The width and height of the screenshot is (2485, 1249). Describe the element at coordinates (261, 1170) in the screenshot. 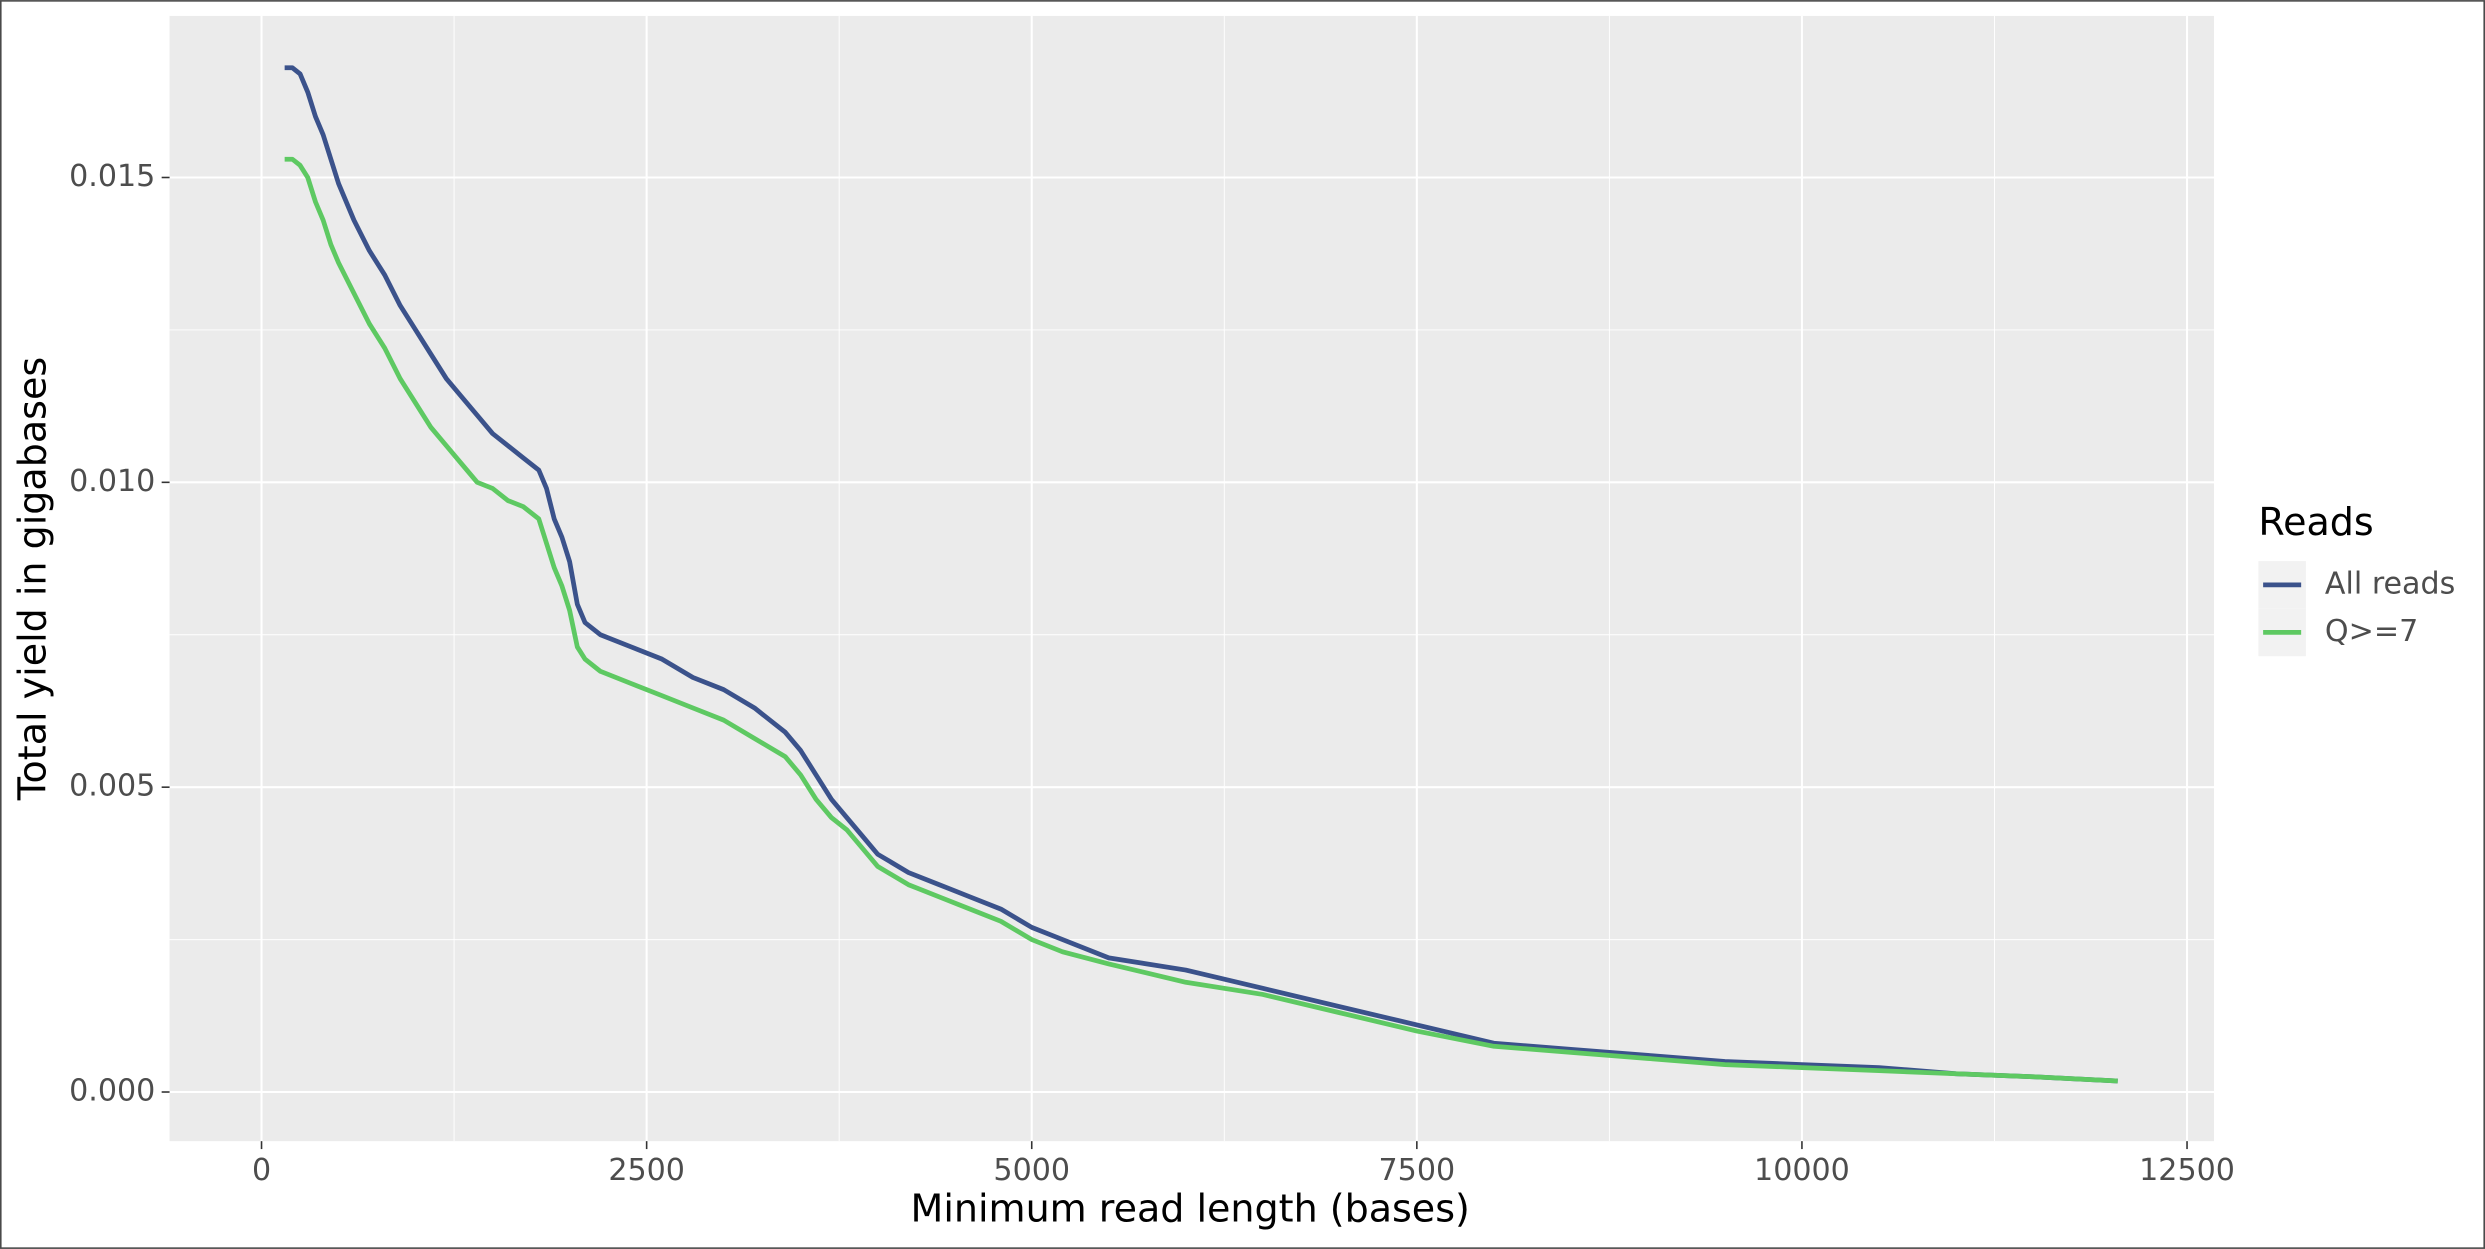

I see `x-tick-label: 0` at that location.